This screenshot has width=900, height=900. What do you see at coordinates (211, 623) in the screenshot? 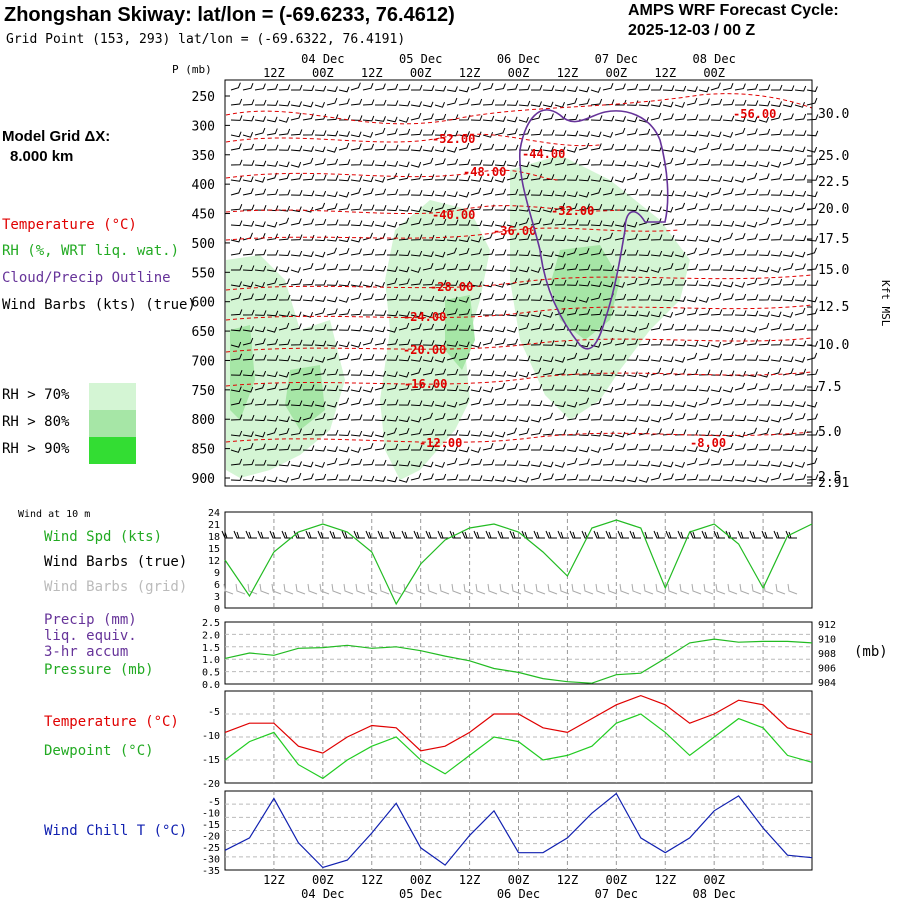
I see `axis-tick-label: 2.5` at bounding box center [211, 623].